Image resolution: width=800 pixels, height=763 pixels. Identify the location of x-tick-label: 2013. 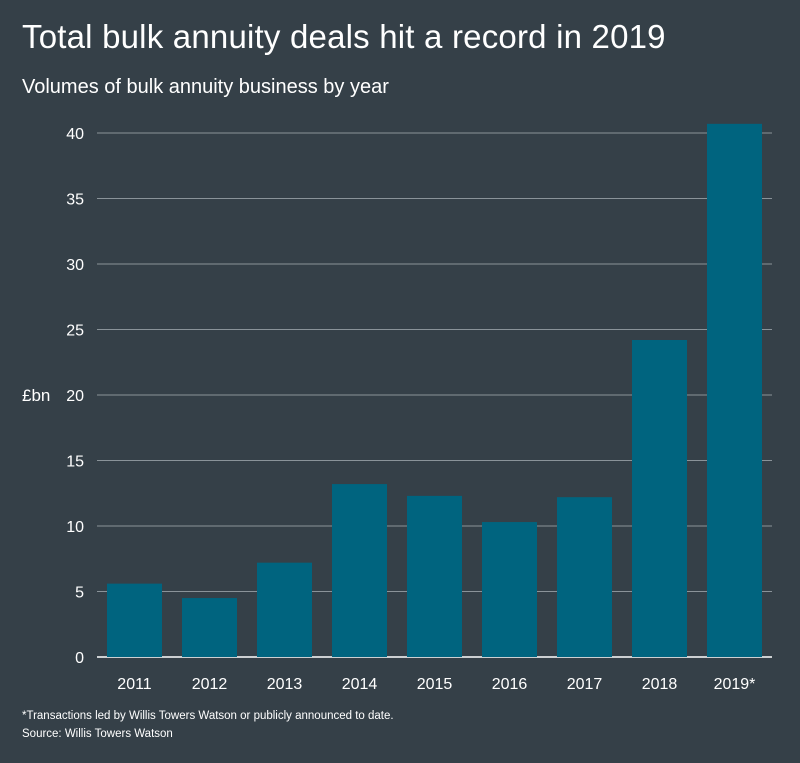
(285, 684).